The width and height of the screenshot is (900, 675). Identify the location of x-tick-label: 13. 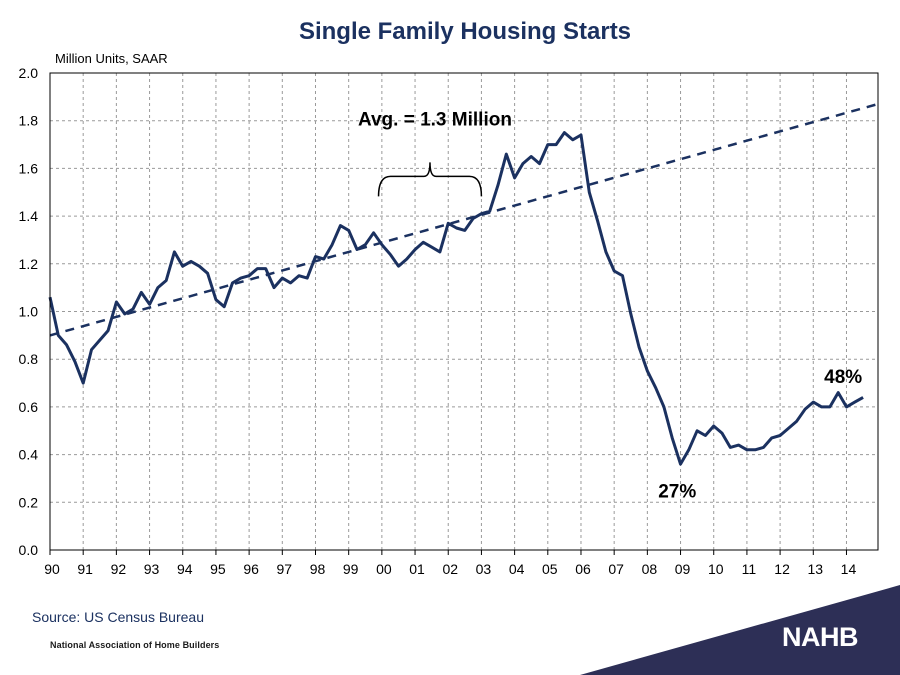
(815, 569).